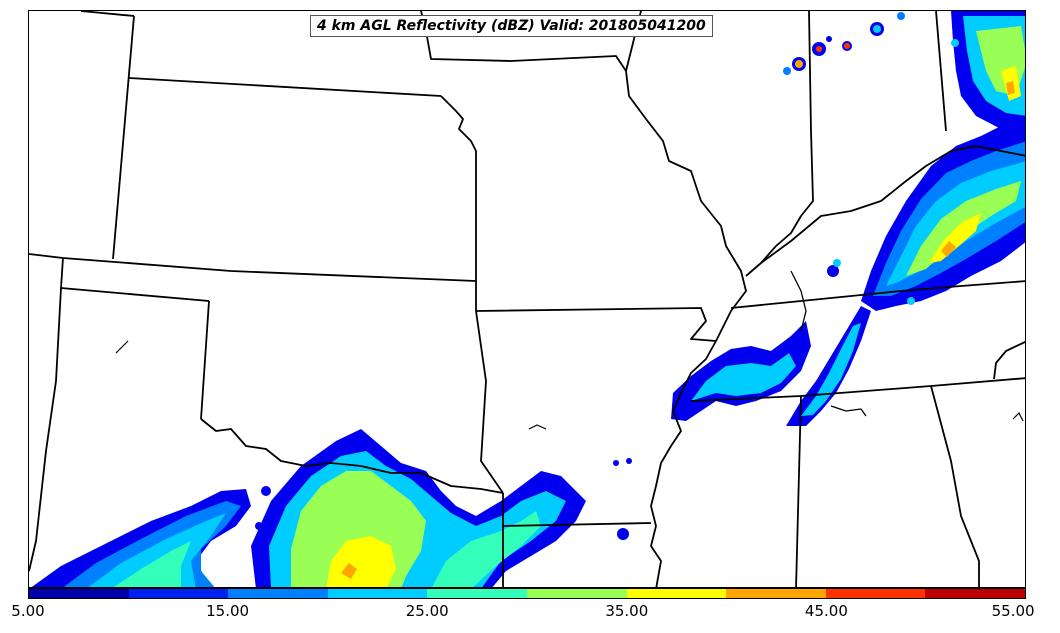 The image size is (1060, 633). What do you see at coordinates (877, 294) in the screenshot?
I see `boundary-ky-tn` at bounding box center [877, 294].